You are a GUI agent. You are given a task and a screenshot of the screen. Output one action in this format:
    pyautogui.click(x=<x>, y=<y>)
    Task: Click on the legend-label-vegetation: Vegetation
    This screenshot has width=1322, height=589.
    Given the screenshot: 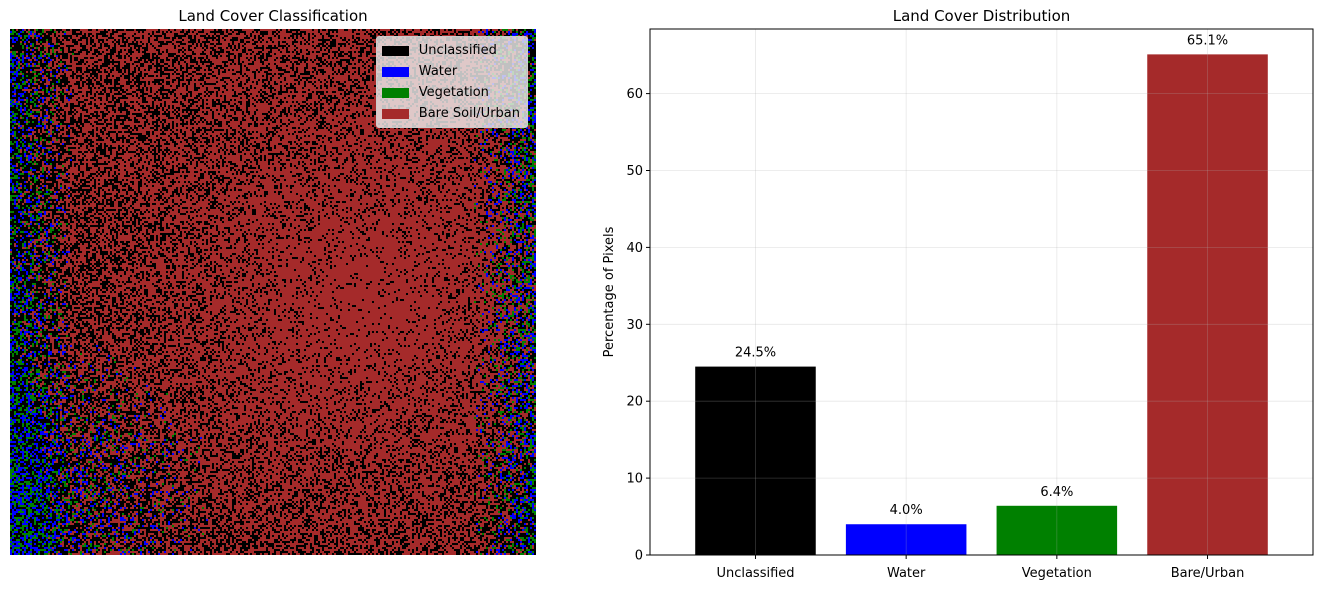 What is the action you would take?
    pyautogui.click(x=453, y=92)
    